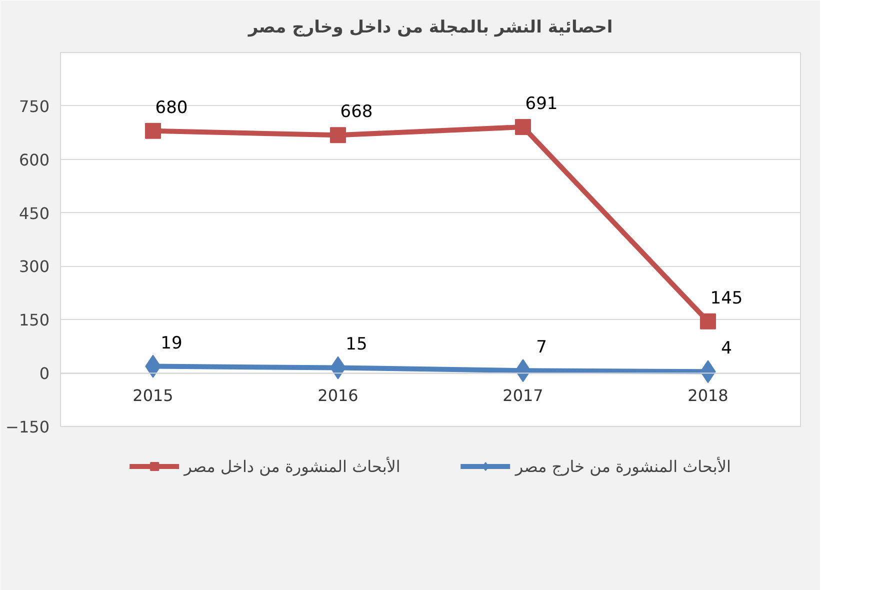 The image size is (870, 590). I want to click on y-tick-label: 750, so click(34, 106).